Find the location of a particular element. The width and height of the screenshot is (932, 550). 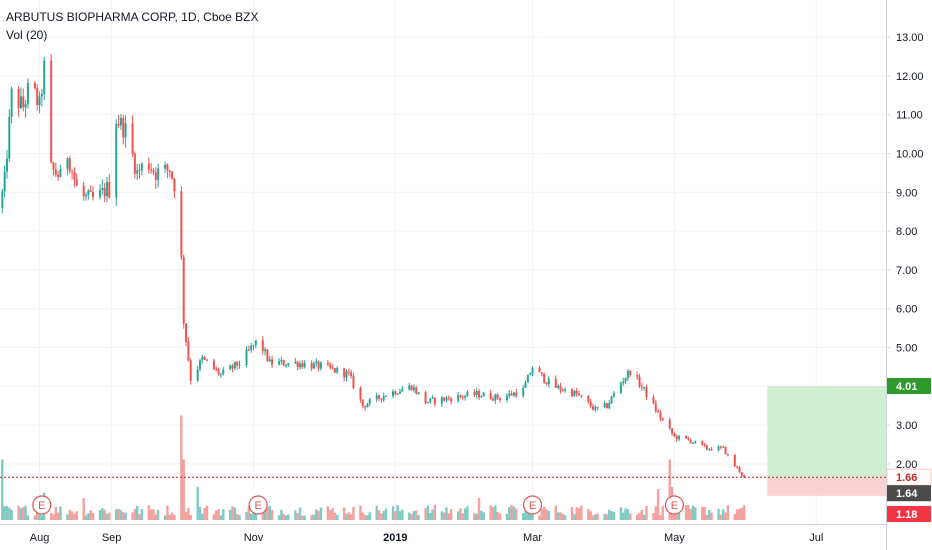

y-tick-label: 3.00 is located at coordinates (906, 426).